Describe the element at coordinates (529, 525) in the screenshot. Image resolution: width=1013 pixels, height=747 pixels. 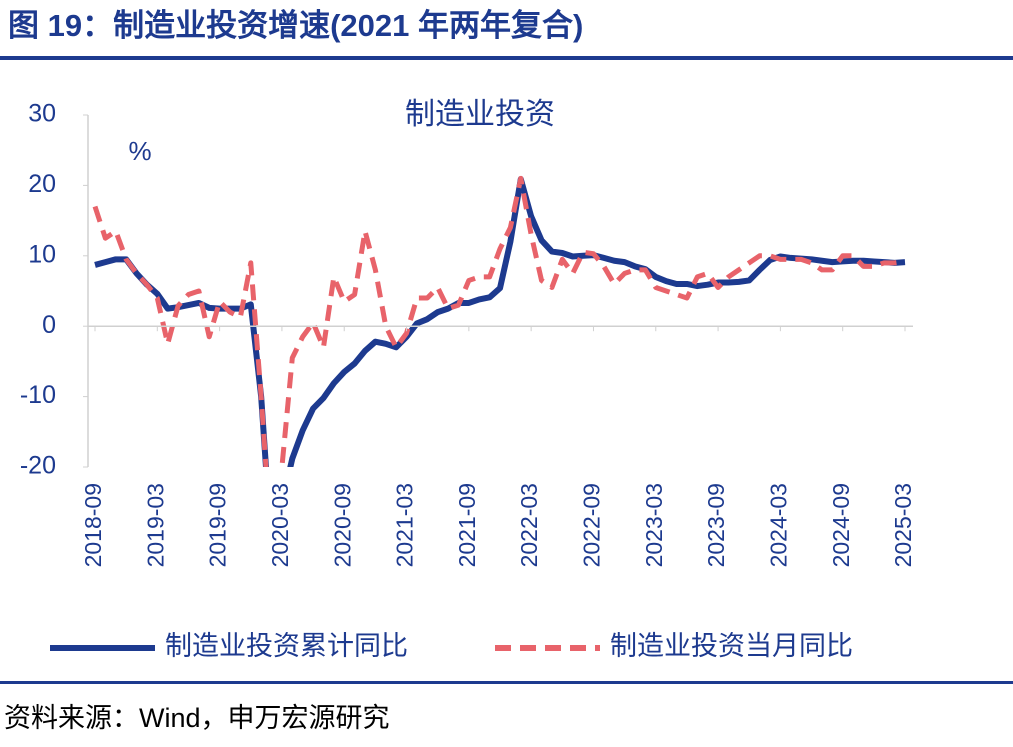
I see `x-tick-label: 2022-03` at that location.